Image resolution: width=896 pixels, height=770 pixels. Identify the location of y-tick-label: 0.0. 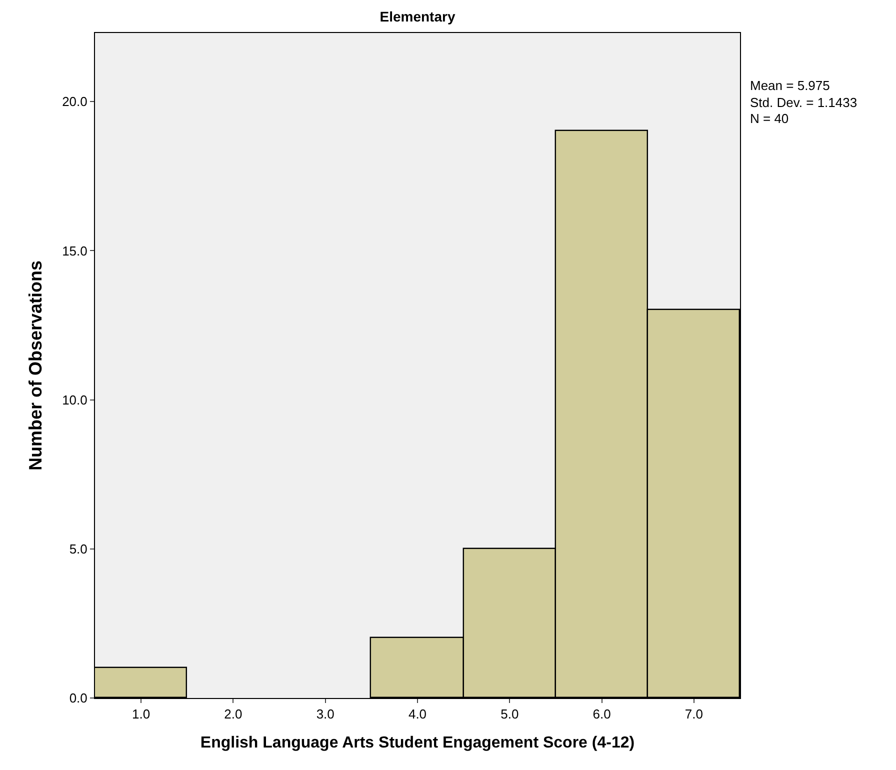
(78, 698).